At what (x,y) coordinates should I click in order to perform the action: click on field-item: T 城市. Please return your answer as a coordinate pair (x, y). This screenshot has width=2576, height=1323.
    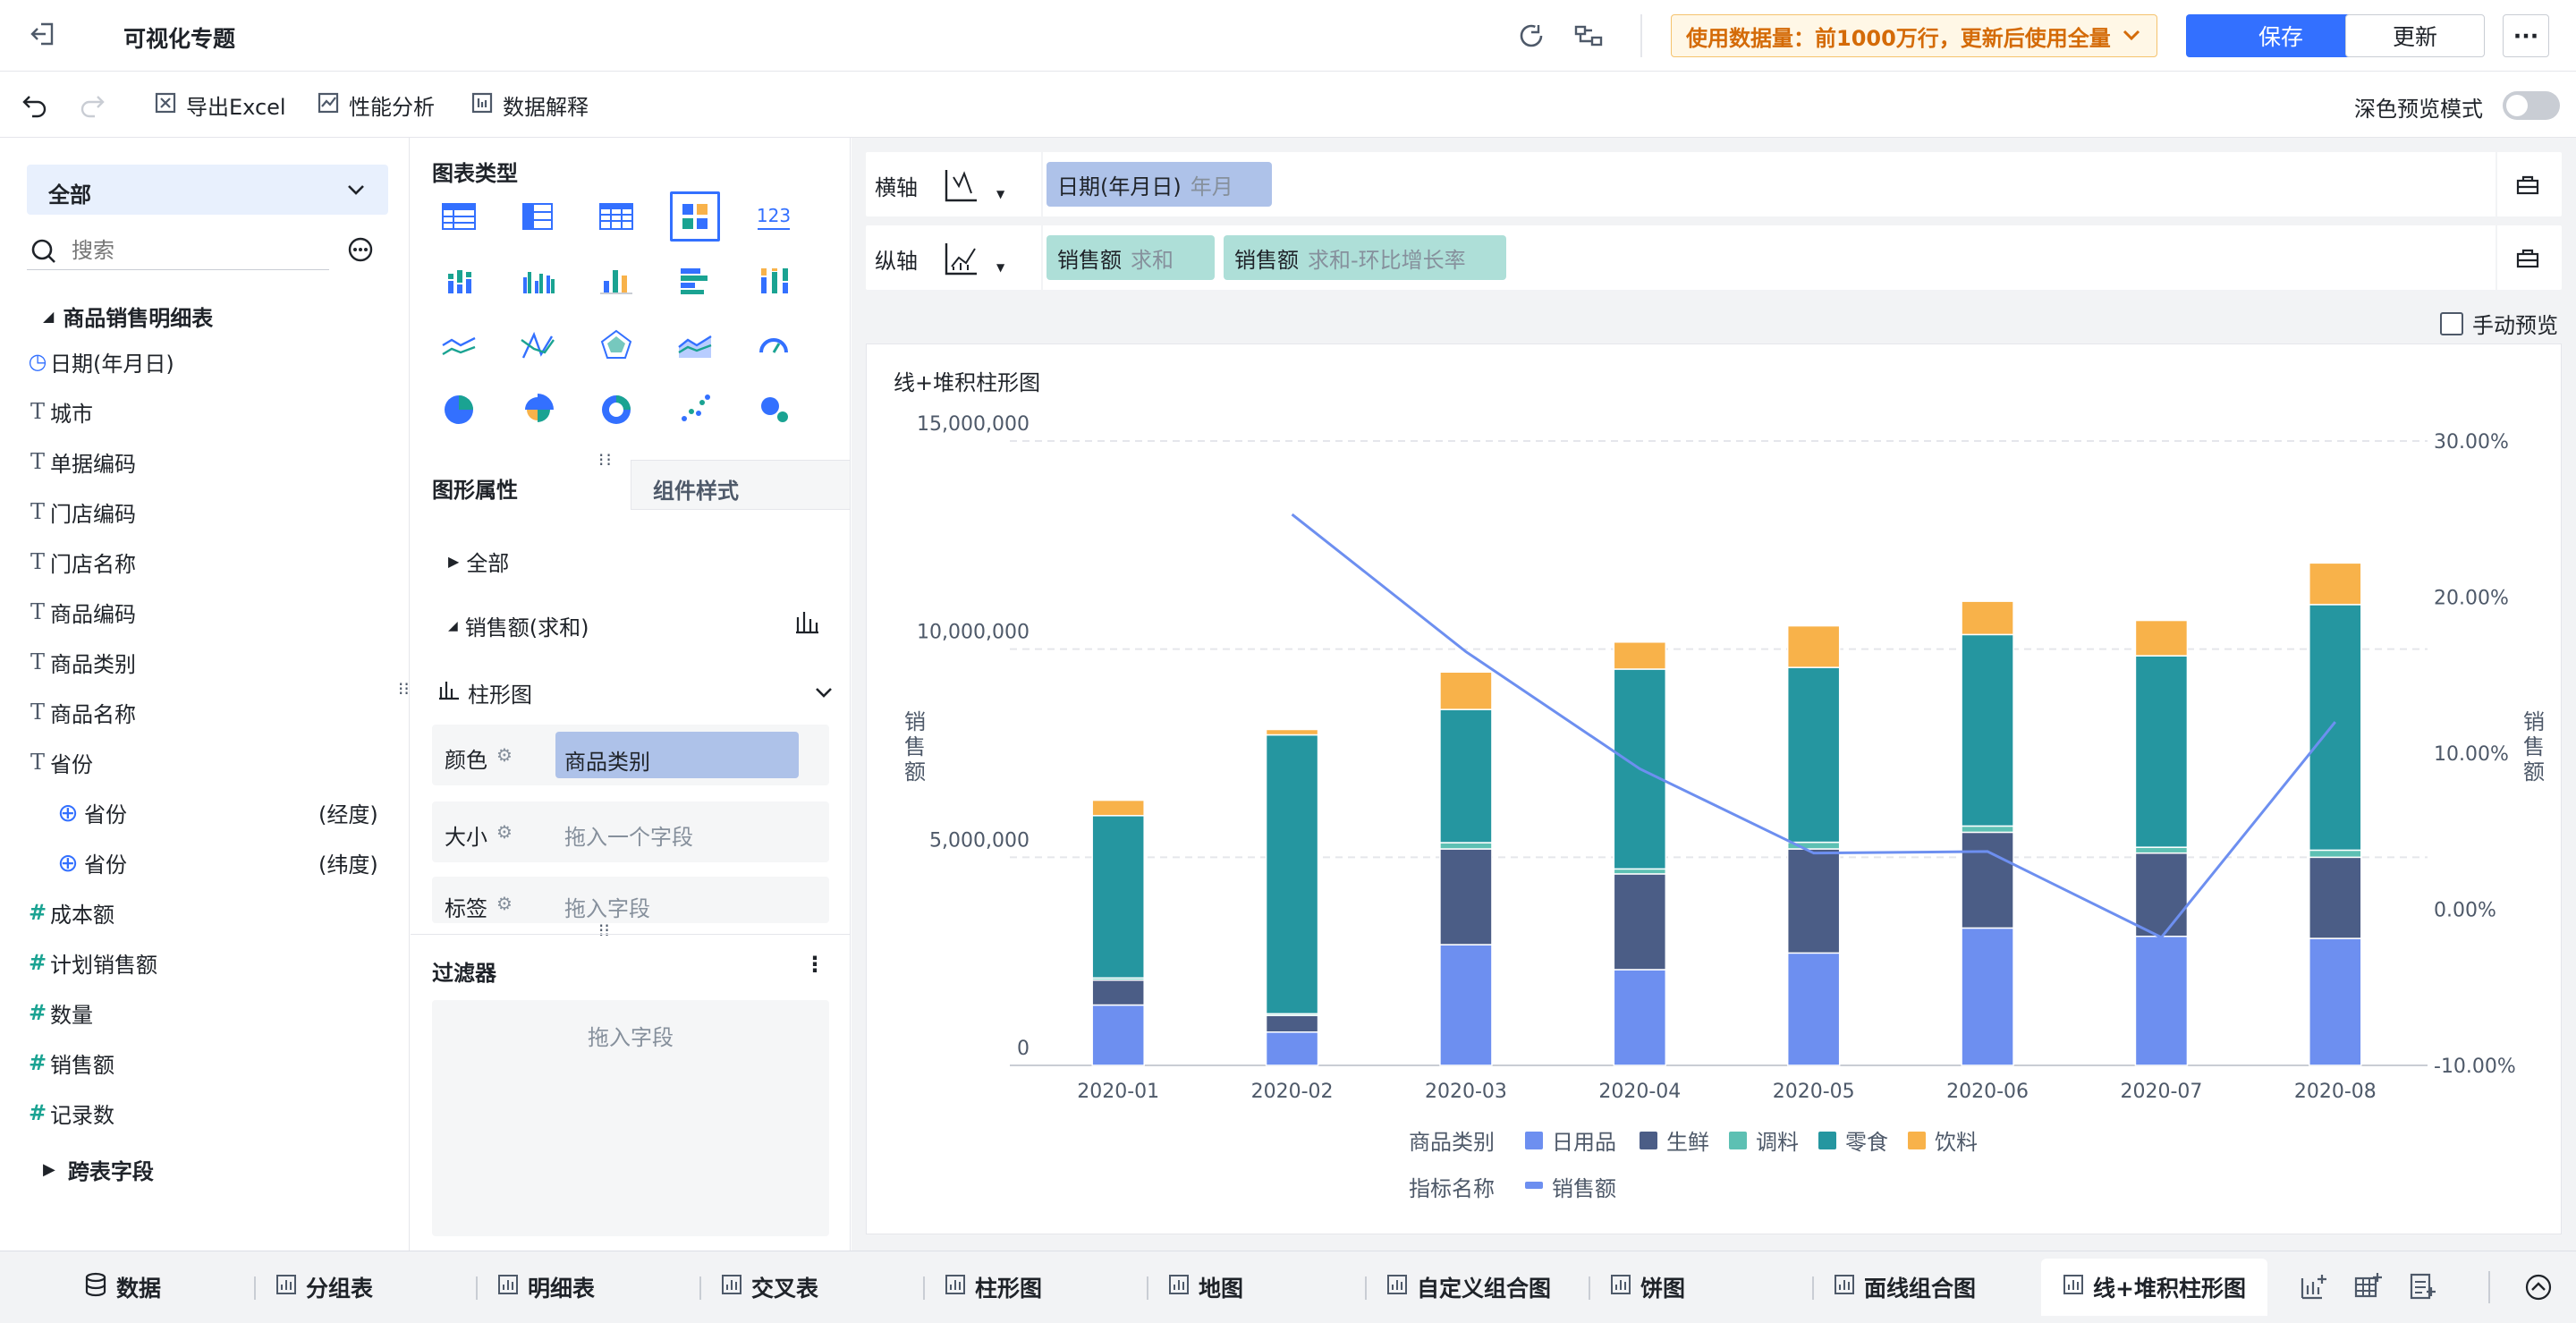
    Looking at the image, I should click on (61, 411).